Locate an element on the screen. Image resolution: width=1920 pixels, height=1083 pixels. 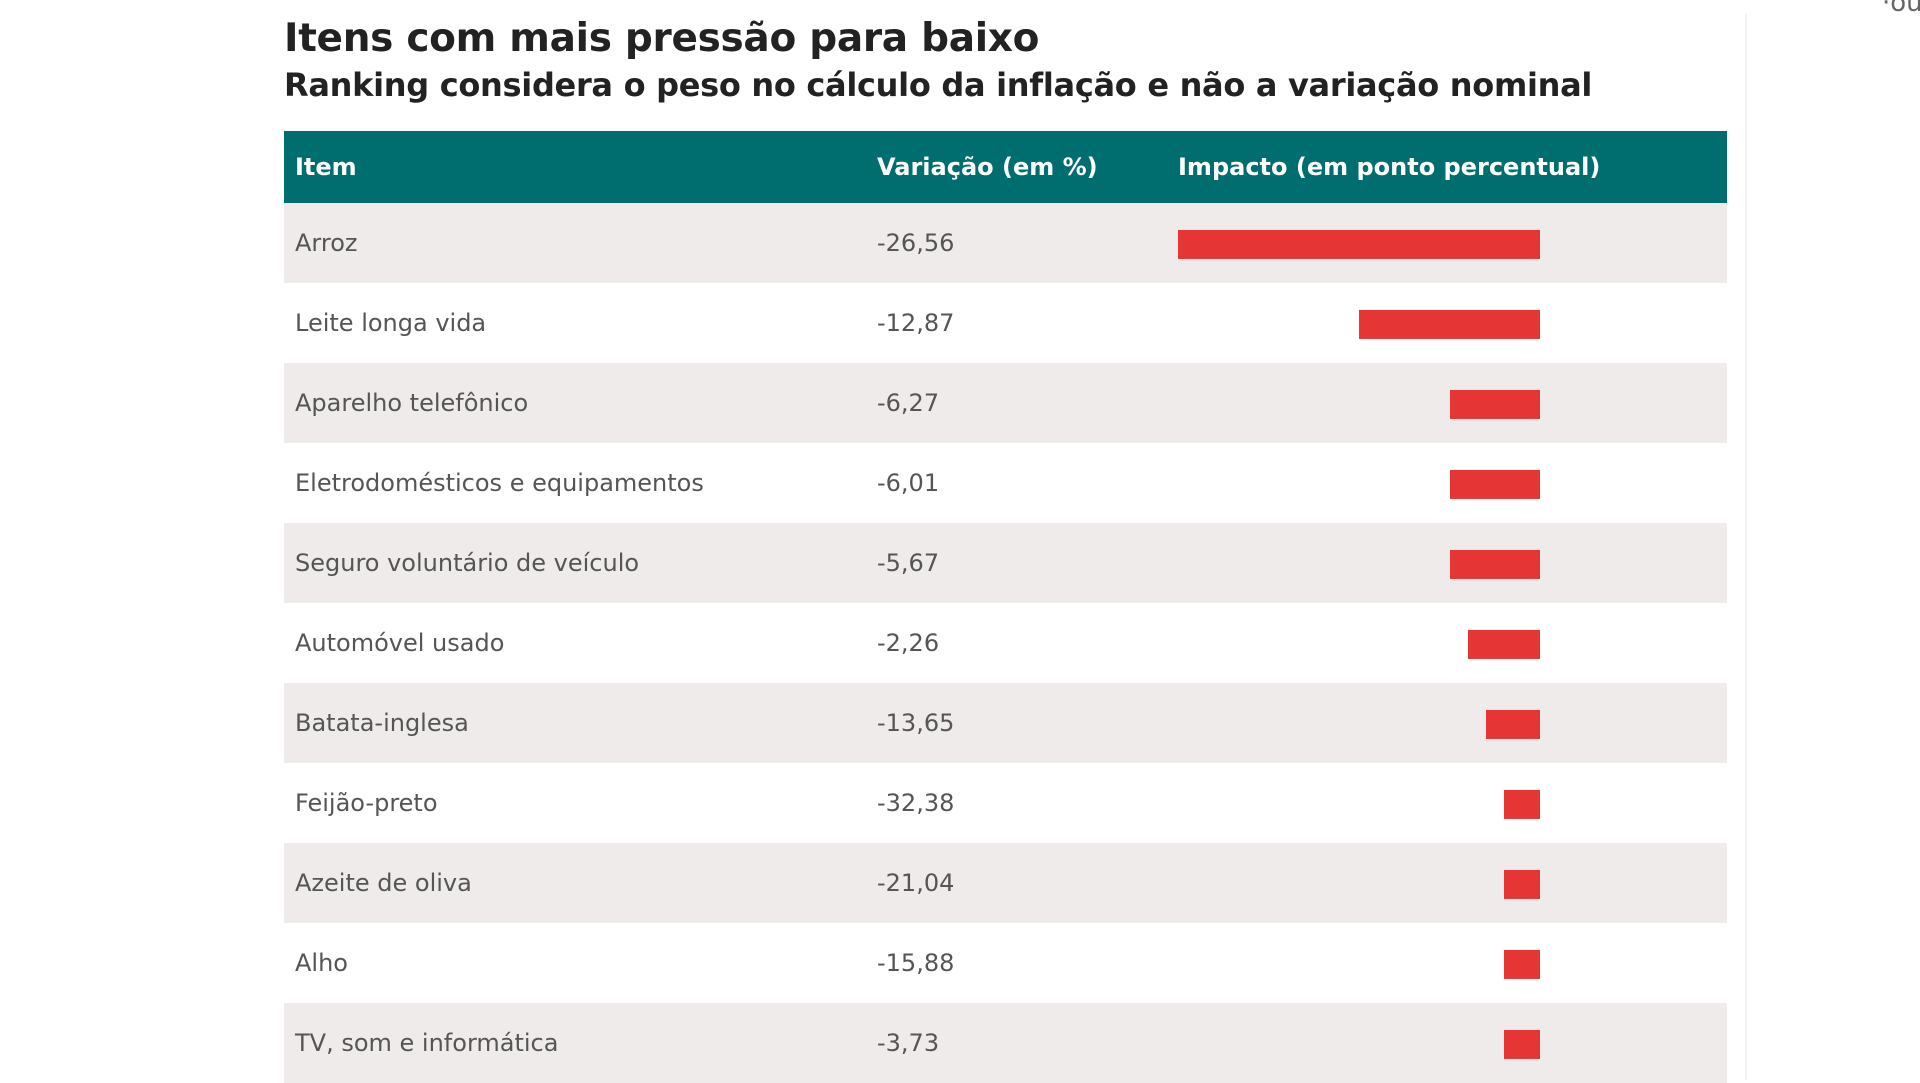
table-row: TV, som e informática -3,73 is located at coordinates (1005, 1043).